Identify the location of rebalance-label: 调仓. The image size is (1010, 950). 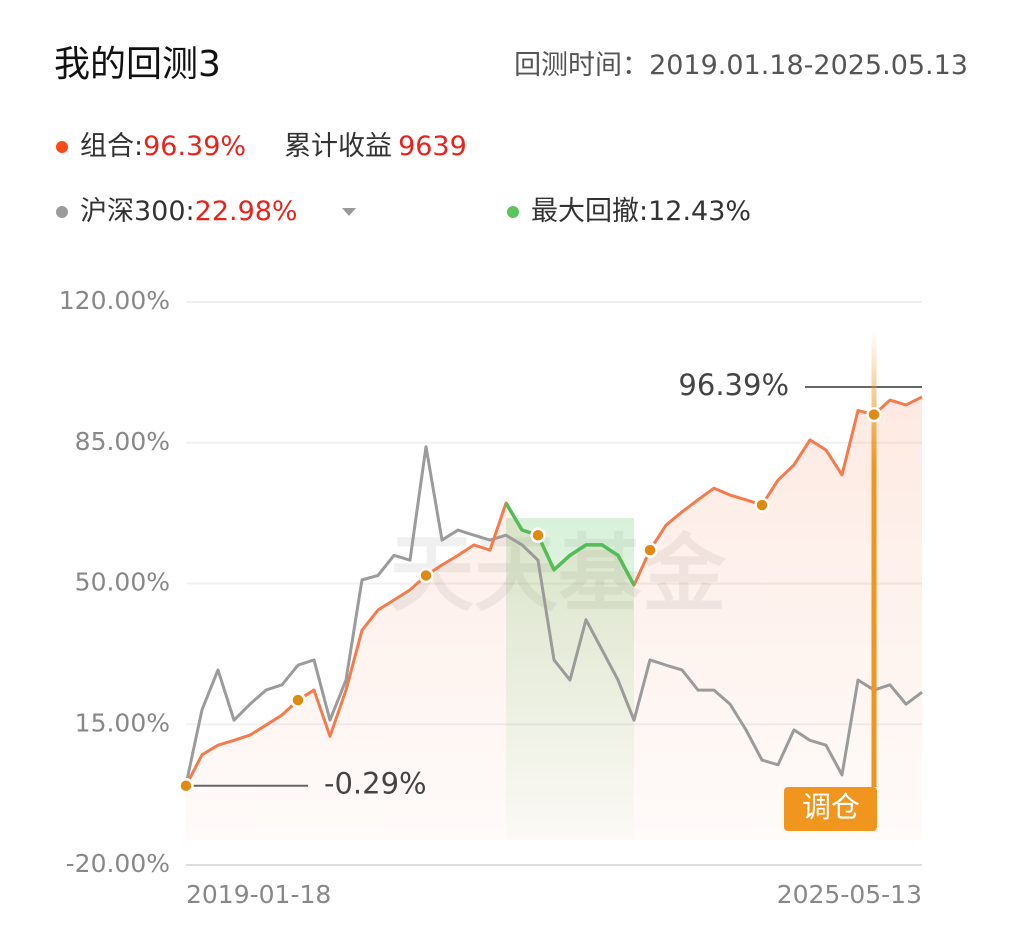
(831, 807).